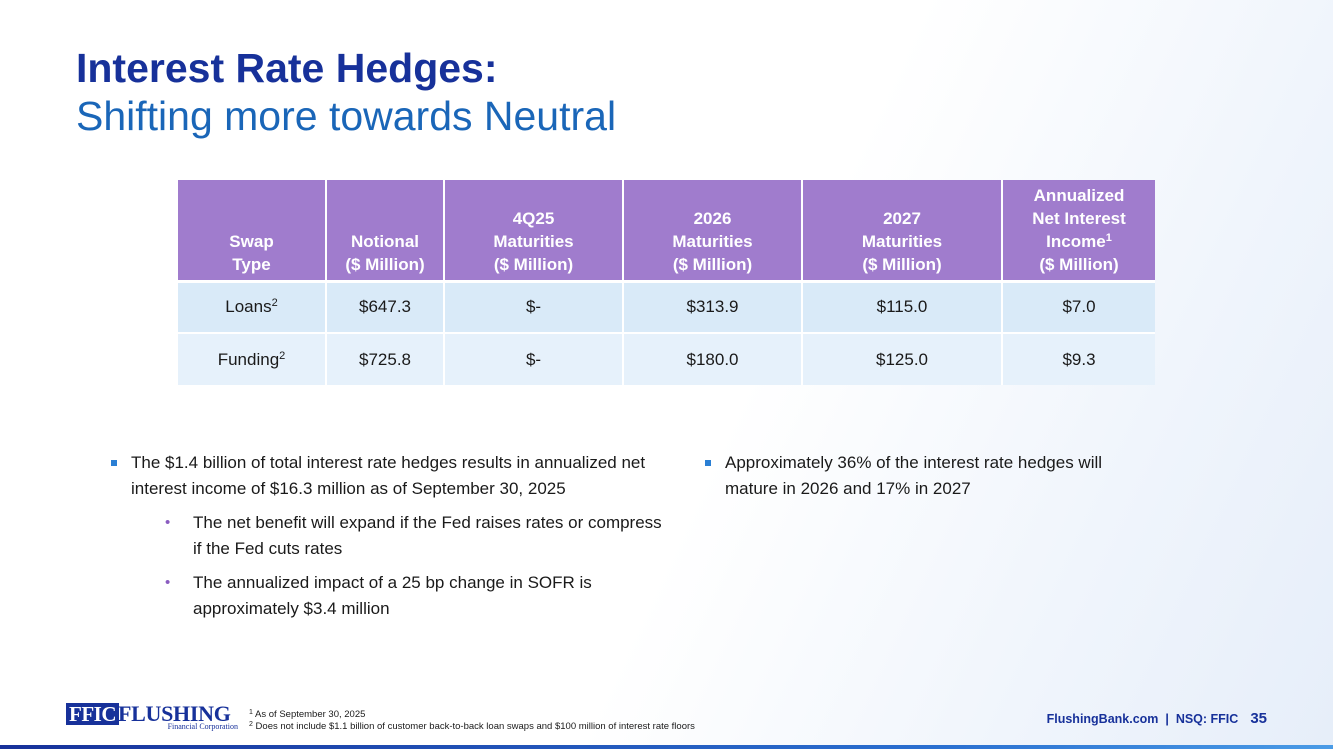 This screenshot has height=749, width=1333. What do you see at coordinates (713, 306) in the screenshot?
I see `cell-2026: $313.9` at bounding box center [713, 306].